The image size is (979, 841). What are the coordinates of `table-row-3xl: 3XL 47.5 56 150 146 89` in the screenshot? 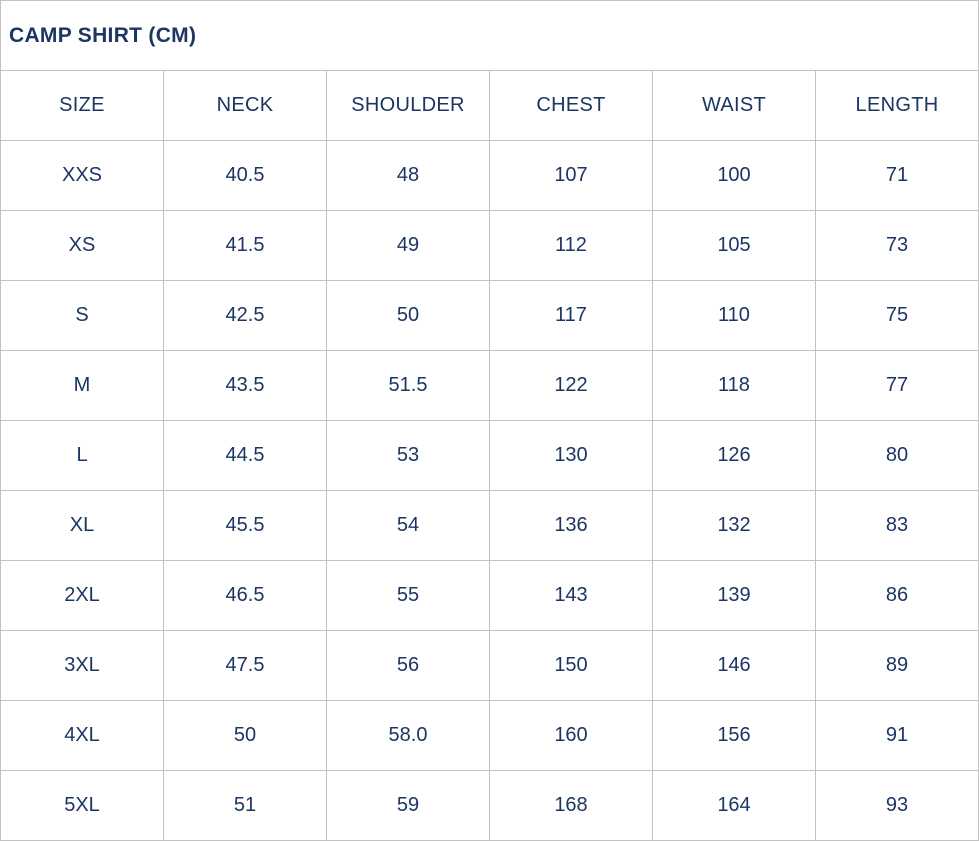 It's located at (489, 665).